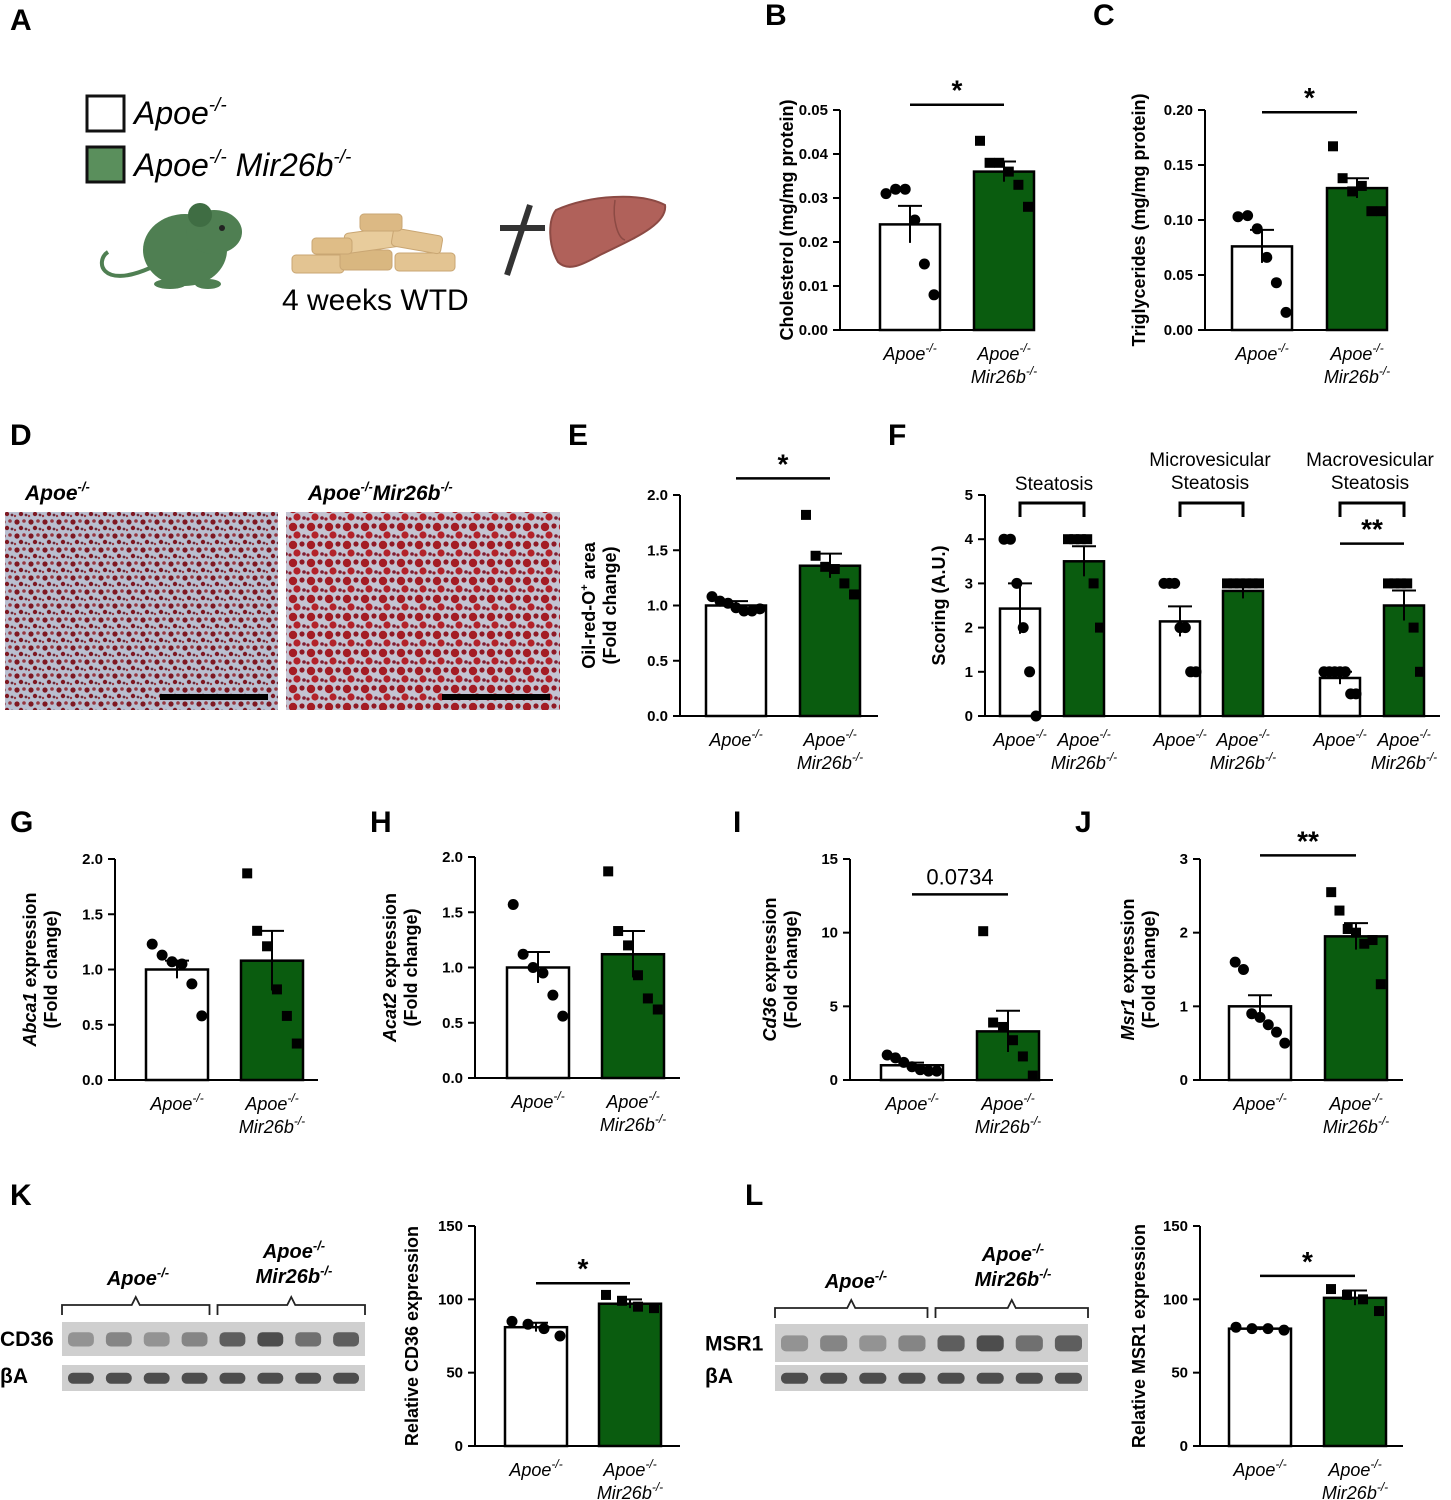 Image resolution: width=1451 pixels, height=1500 pixels. Describe the element at coordinates (813, 330) in the screenshot. I see `y-tick-label: 0.00` at that location.